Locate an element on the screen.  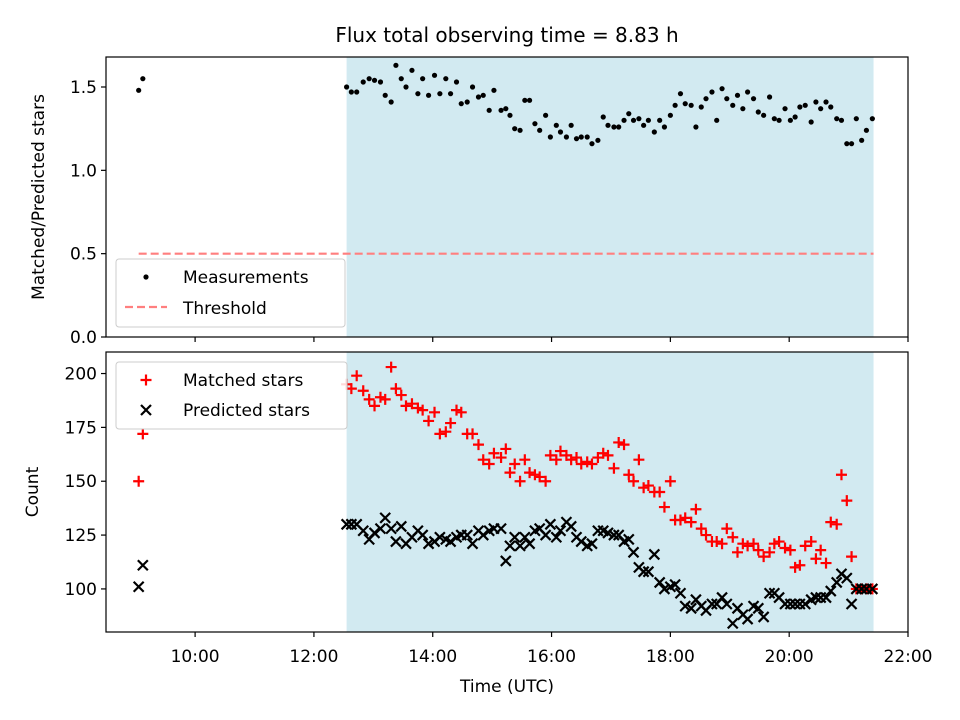
x-tick-label: 20:00 is located at coordinates (789, 657).